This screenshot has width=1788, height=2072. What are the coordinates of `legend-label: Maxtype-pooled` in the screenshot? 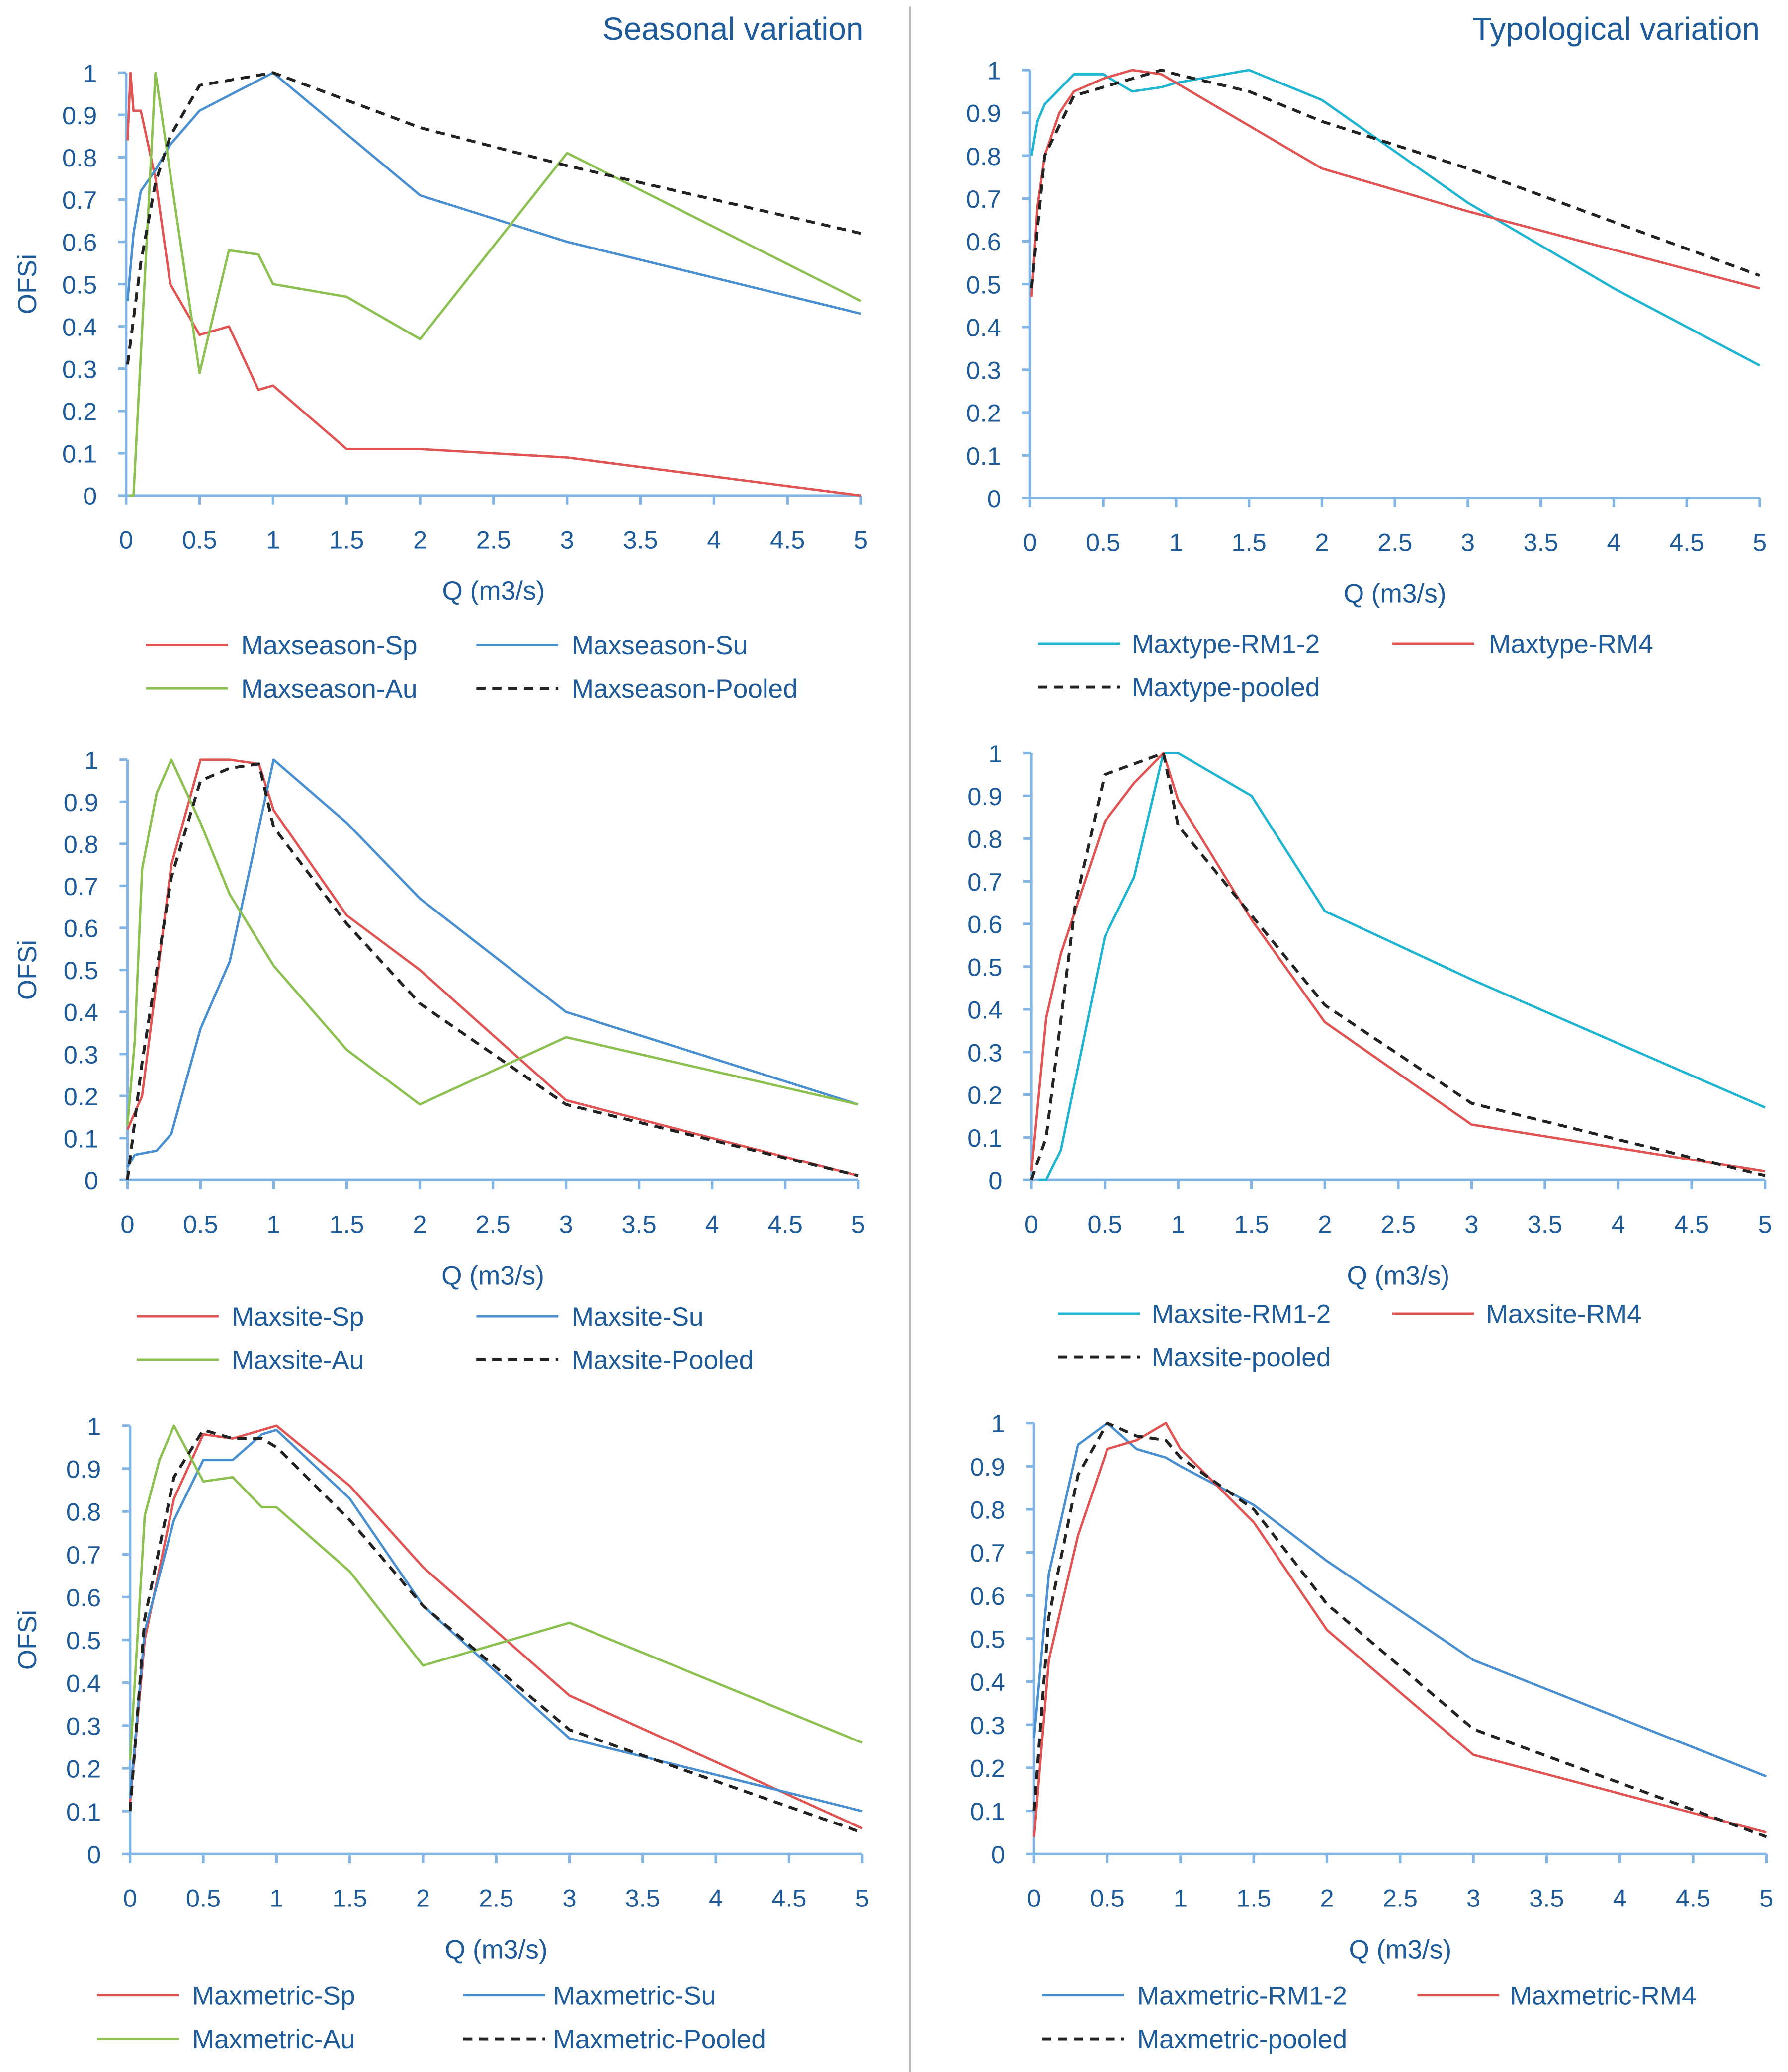 It's located at (1226, 687).